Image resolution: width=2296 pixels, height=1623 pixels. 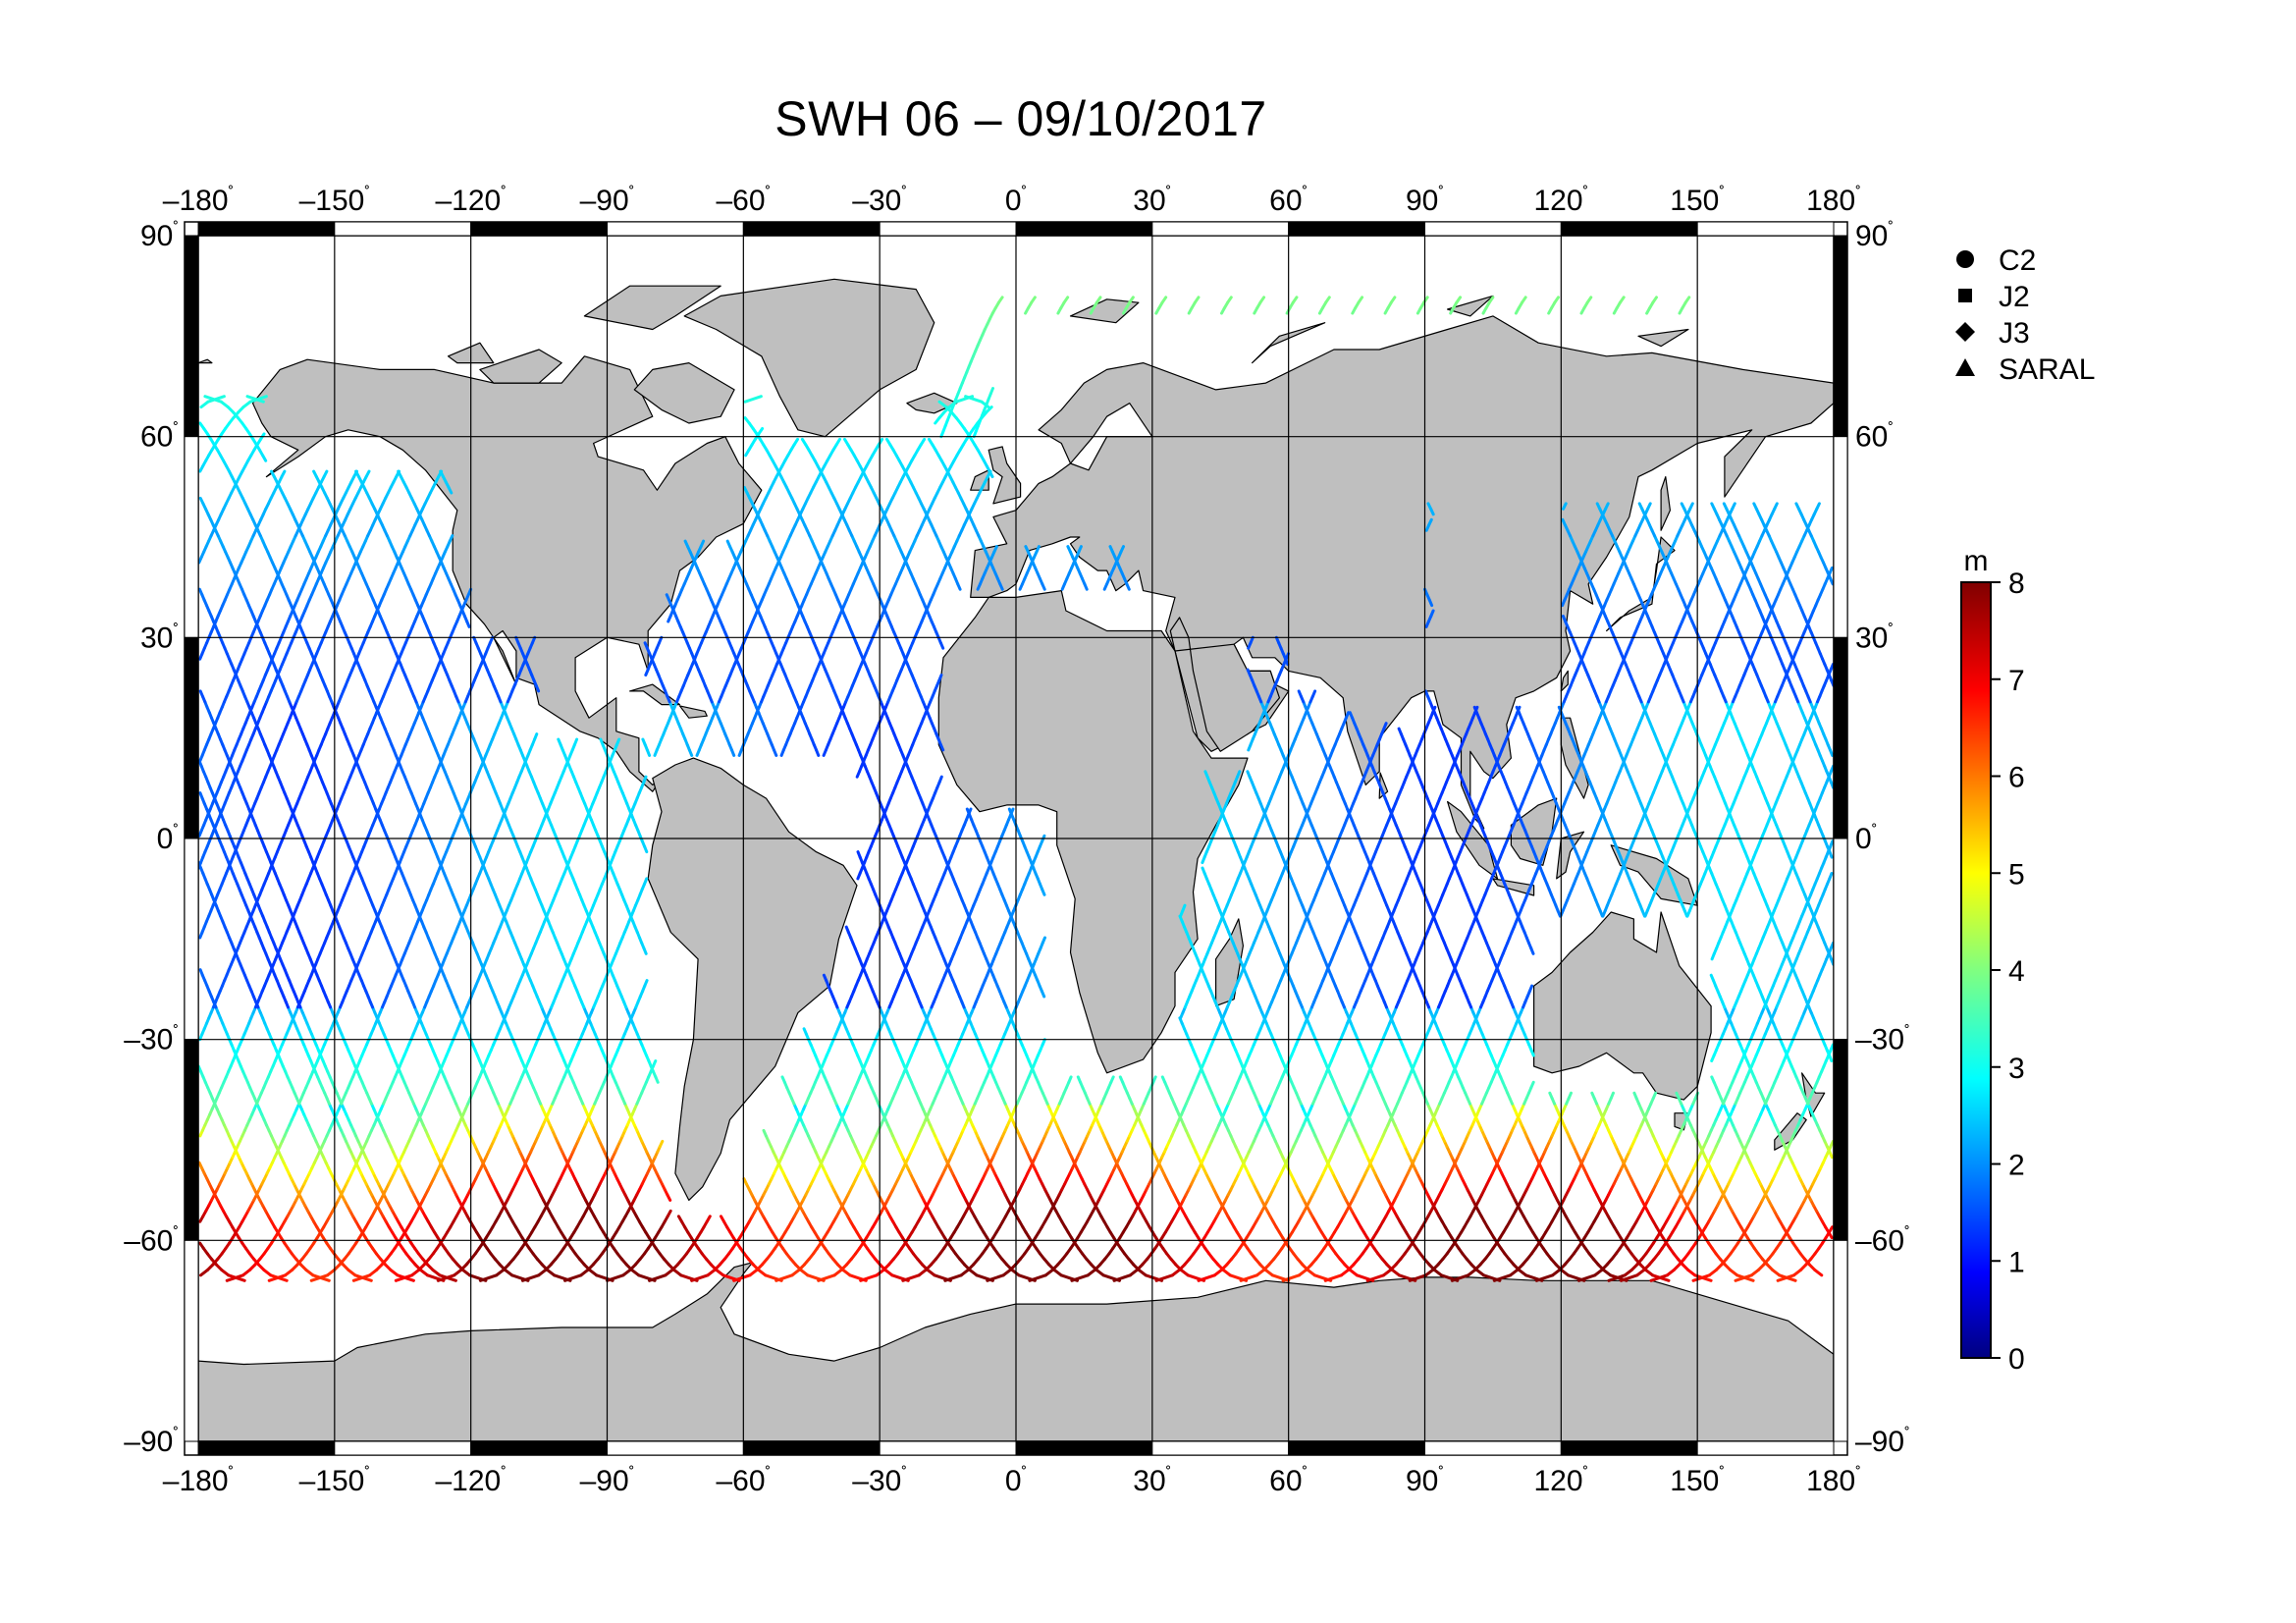 I want to click on land-south-america, so click(x=752, y=979).